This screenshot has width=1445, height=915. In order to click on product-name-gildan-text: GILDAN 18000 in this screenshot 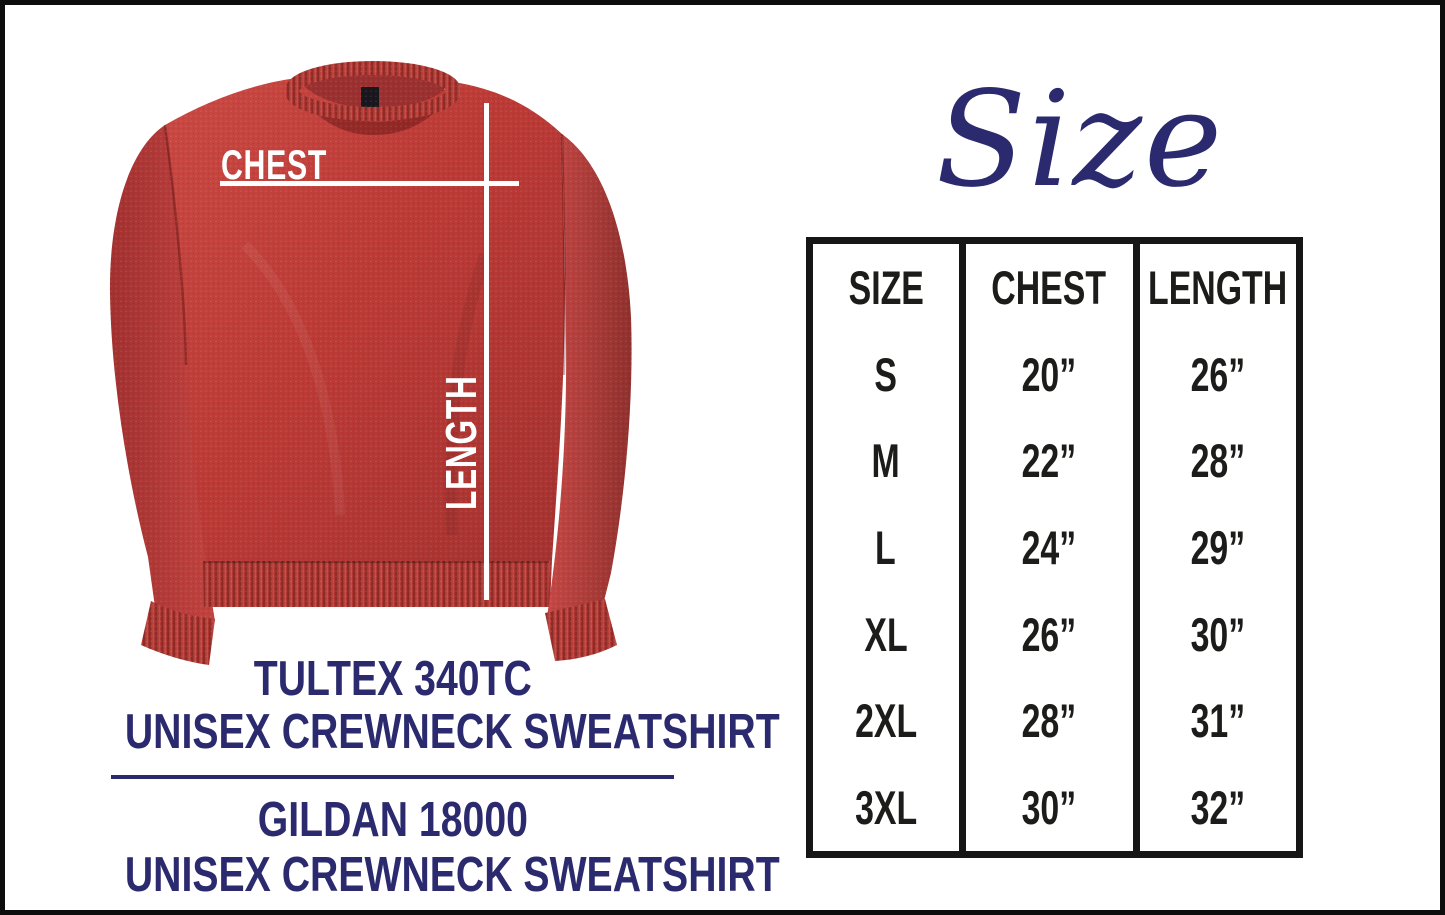, I will do `click(393, 820)`.